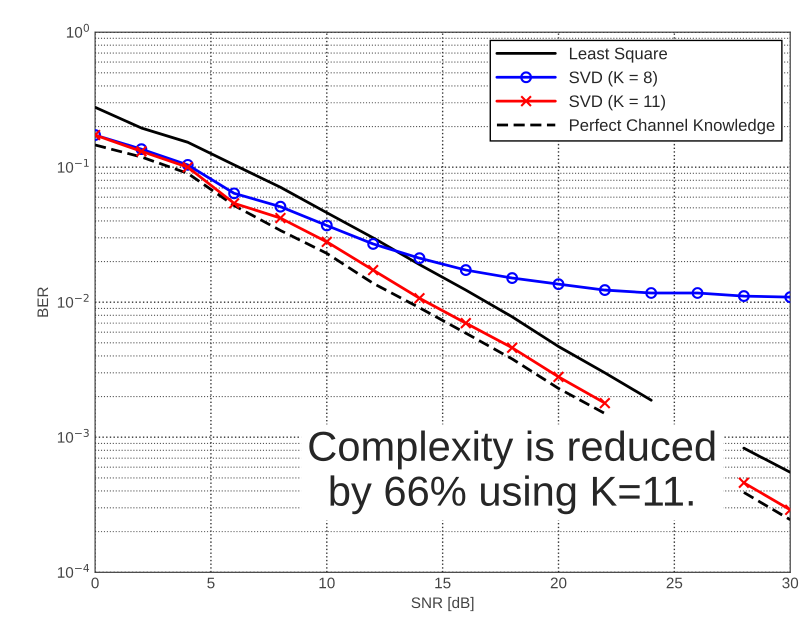 The width and height of the screenshot is (799, 643). What do you see at coordinates (558, 583) in the screenshot?
I see `x-tick-label: 20` at bounding box center [558, 583].